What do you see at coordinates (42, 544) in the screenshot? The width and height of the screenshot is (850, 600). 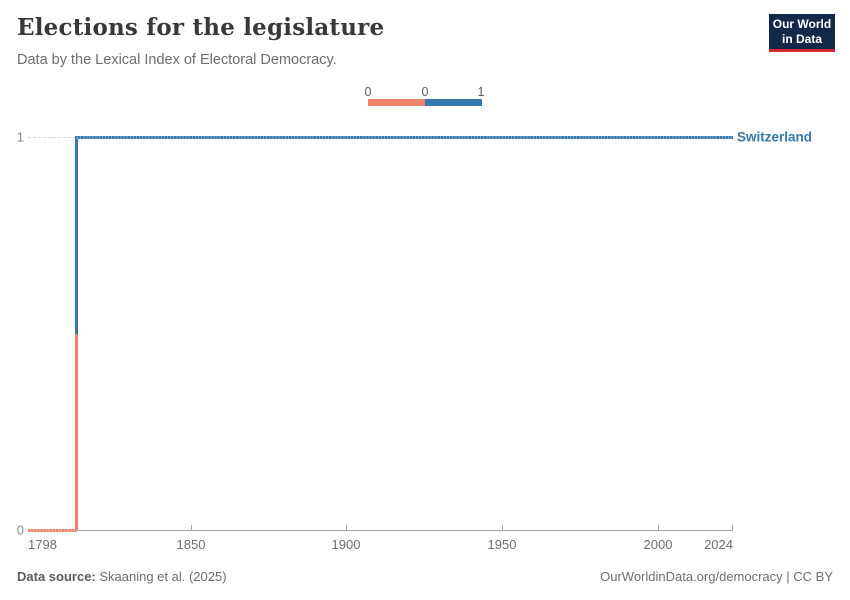 I see `x-axis-label-1798: 1798` at bounding box center [42, 544].